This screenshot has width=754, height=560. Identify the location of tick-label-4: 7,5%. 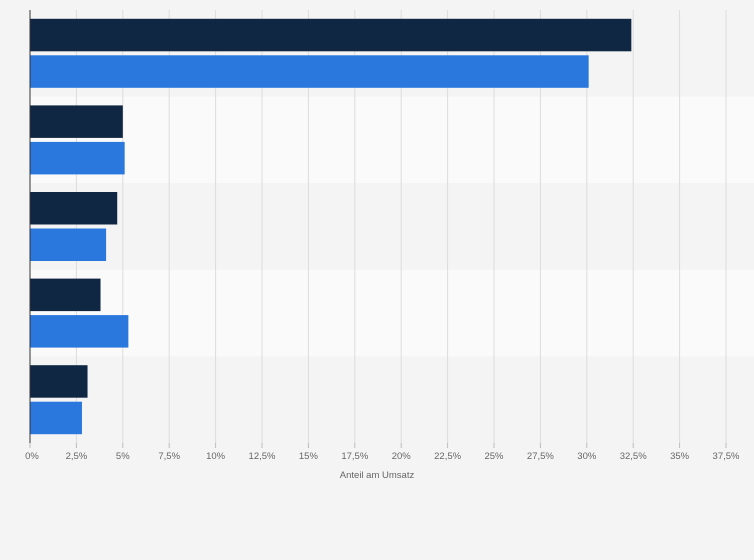
(169, 456).